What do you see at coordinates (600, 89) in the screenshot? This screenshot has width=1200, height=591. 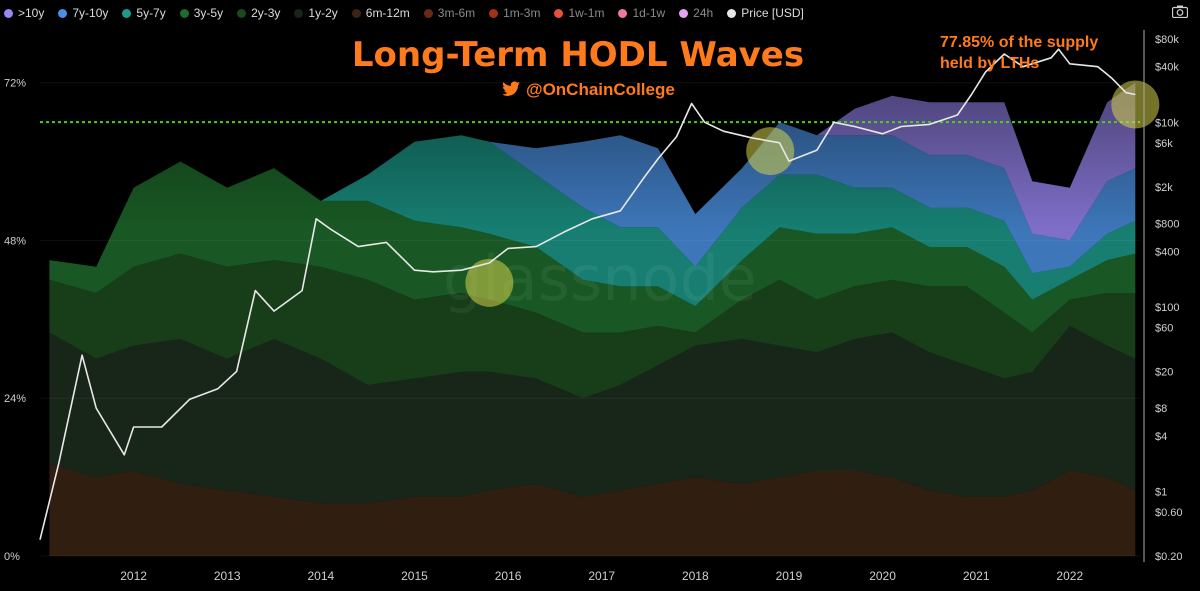 I see `twitter-handle: @OnChainCollege` at bounding box center [600, 89].